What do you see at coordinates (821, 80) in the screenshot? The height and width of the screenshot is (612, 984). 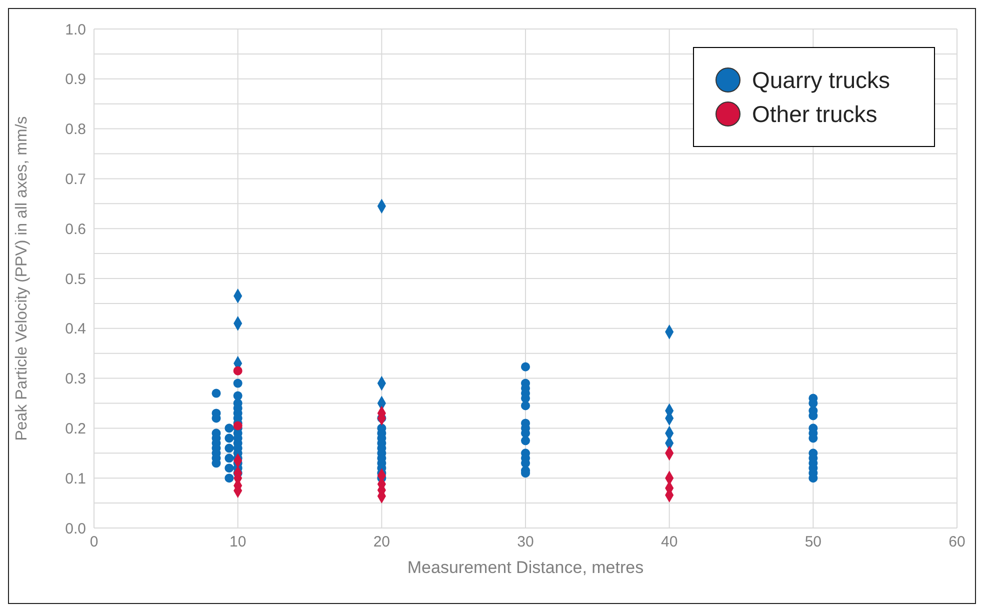 I see `legend-label: Quarry trucks` at bounding box center [821, 80].